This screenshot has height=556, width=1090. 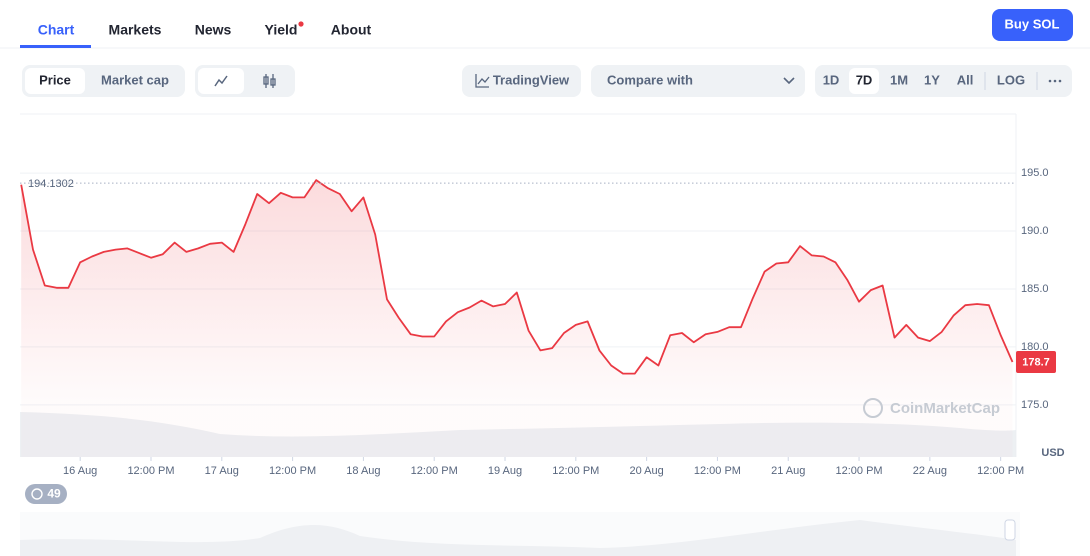 What do you see at coordinates (943, 81) in the screenshot?
I see `range-switch` at bounding box center [943, 81].